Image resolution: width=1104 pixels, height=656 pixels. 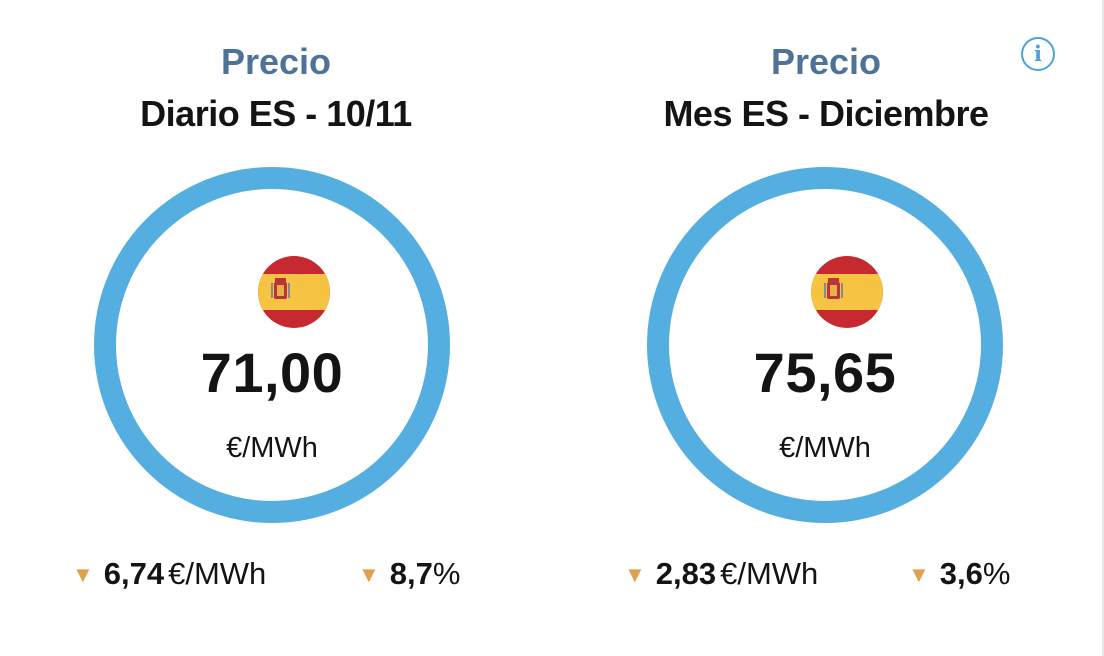 I want to click on price-value: 71,00, so click(x=272, y=372).